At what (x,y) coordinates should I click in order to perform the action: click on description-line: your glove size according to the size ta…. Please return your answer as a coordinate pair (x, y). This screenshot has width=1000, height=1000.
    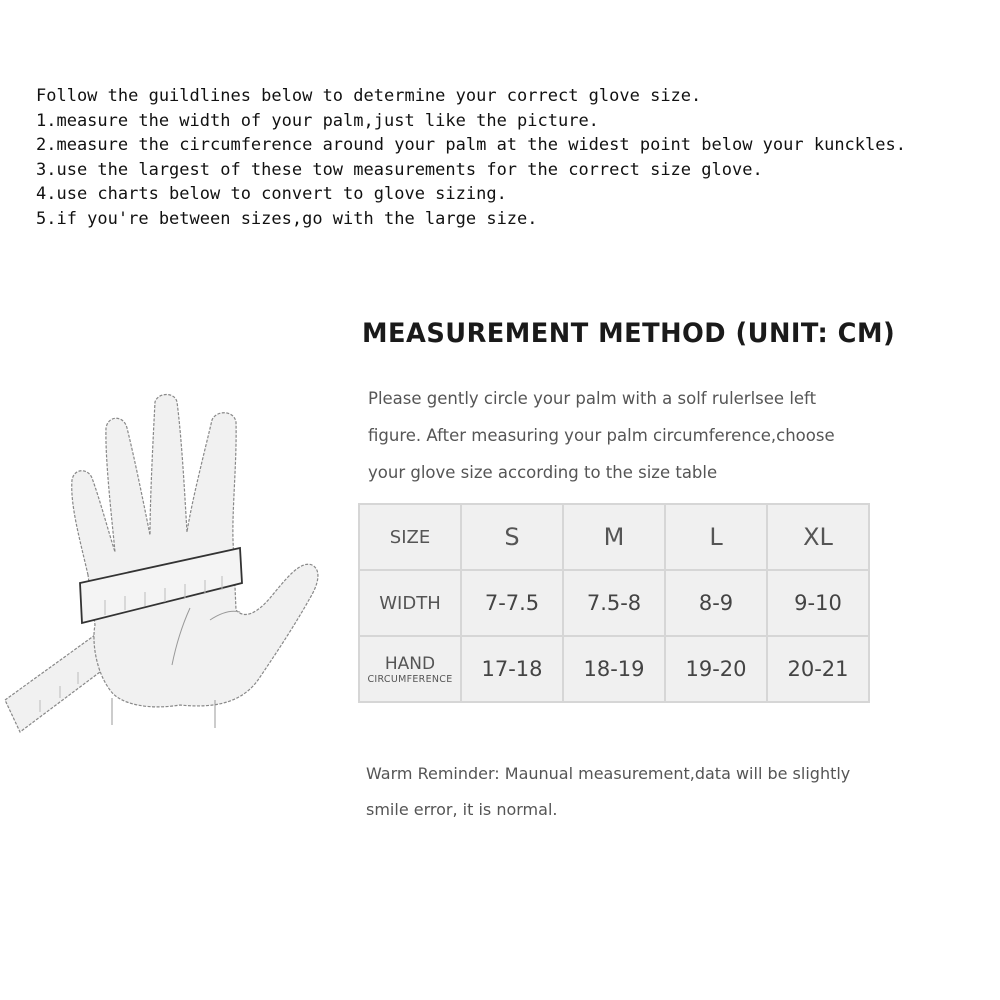
    Looking at the image, I should click on (543, 472).